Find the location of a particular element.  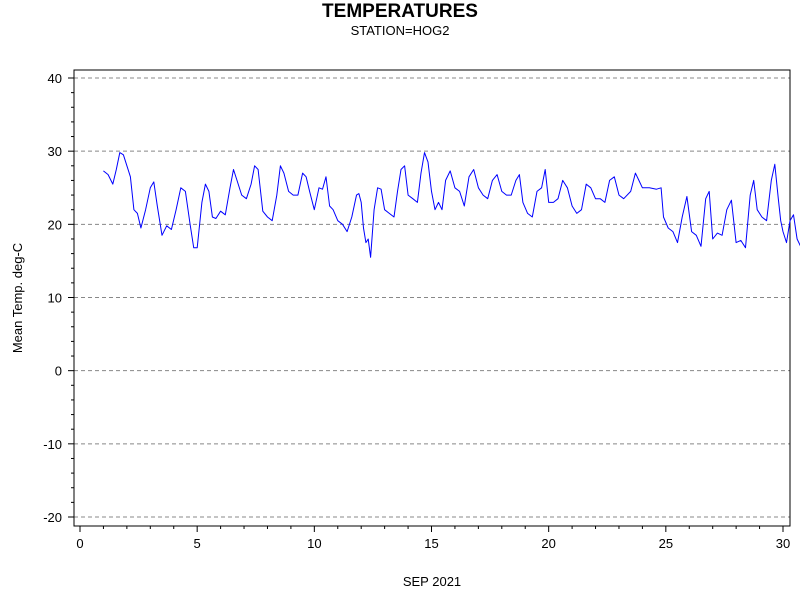

y-tick-label: 30 is located at coordinates (55, 151).